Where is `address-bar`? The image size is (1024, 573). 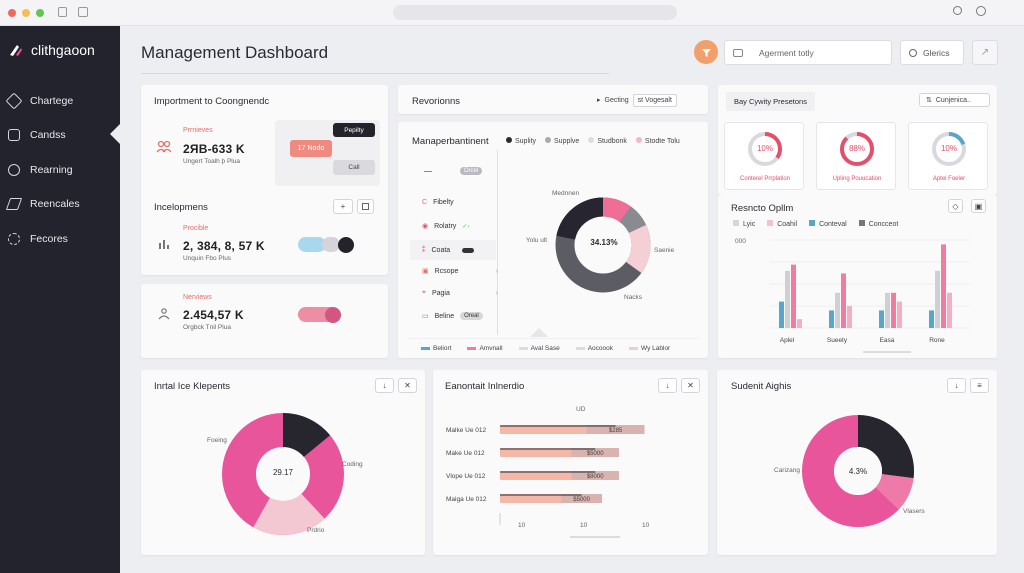 address-bar is located at coordinates (535, 12).